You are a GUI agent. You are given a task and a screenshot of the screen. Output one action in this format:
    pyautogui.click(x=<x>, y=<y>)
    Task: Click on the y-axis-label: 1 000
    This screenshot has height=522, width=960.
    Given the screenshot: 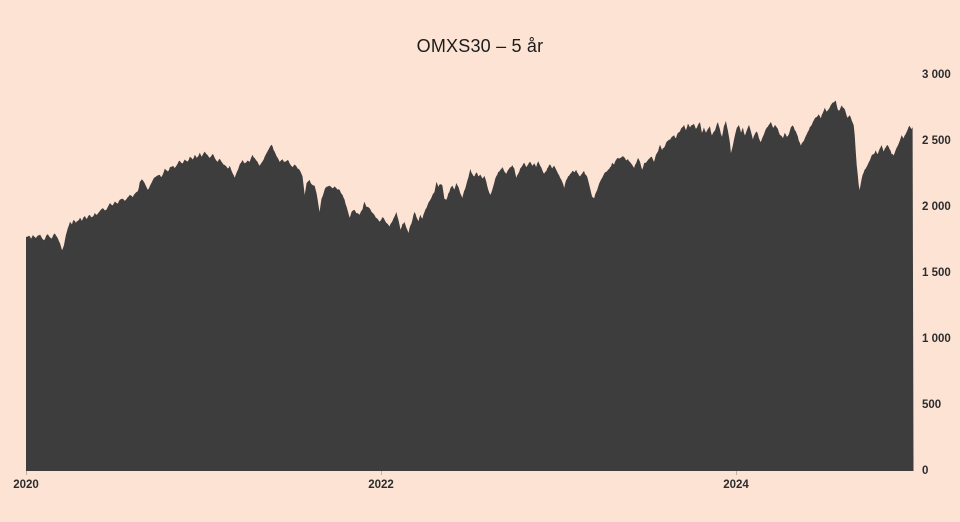 What is the action you would take?
    pyautogui.click(x=936, y=339)
    